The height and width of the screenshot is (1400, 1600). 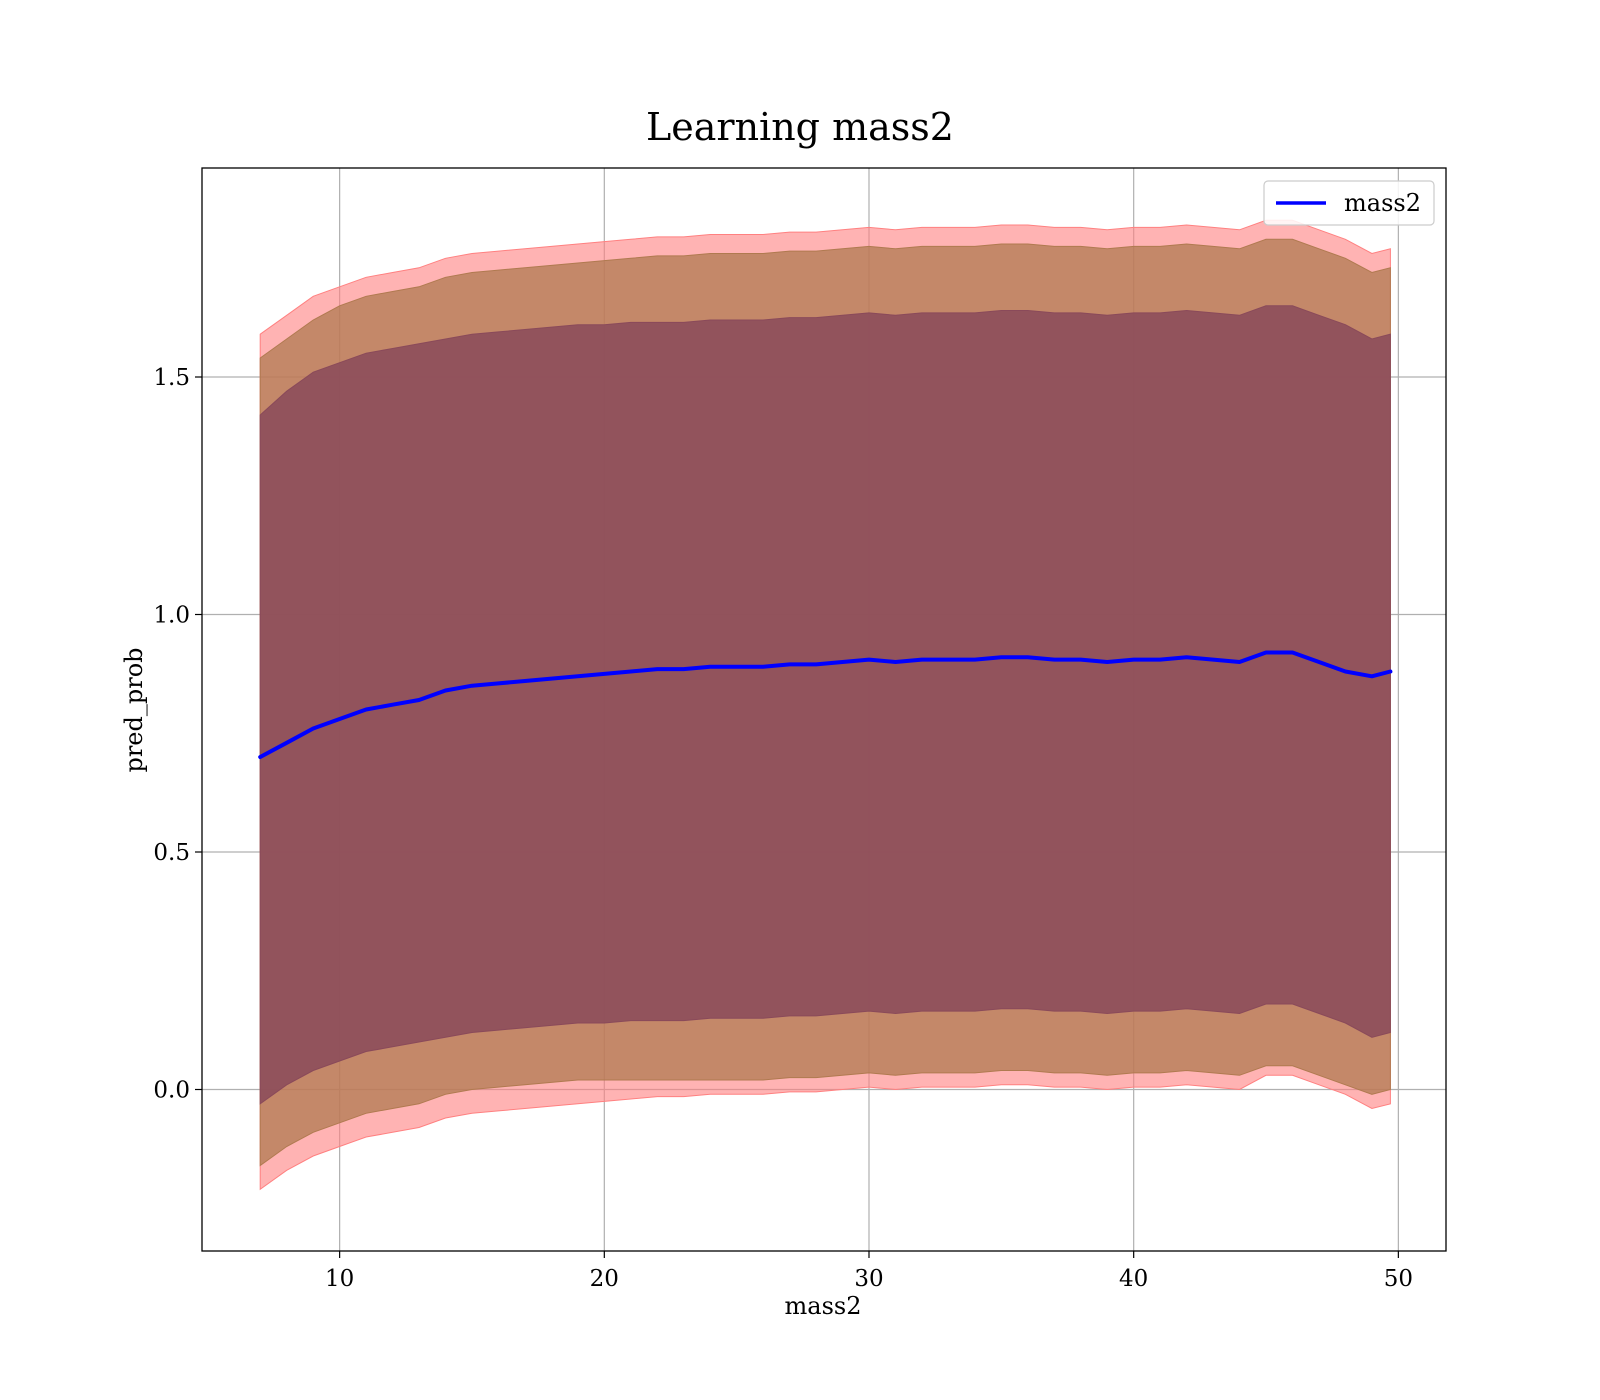 I want to click on x-tick-label-50: 50, so click(x=1398, y=1279).